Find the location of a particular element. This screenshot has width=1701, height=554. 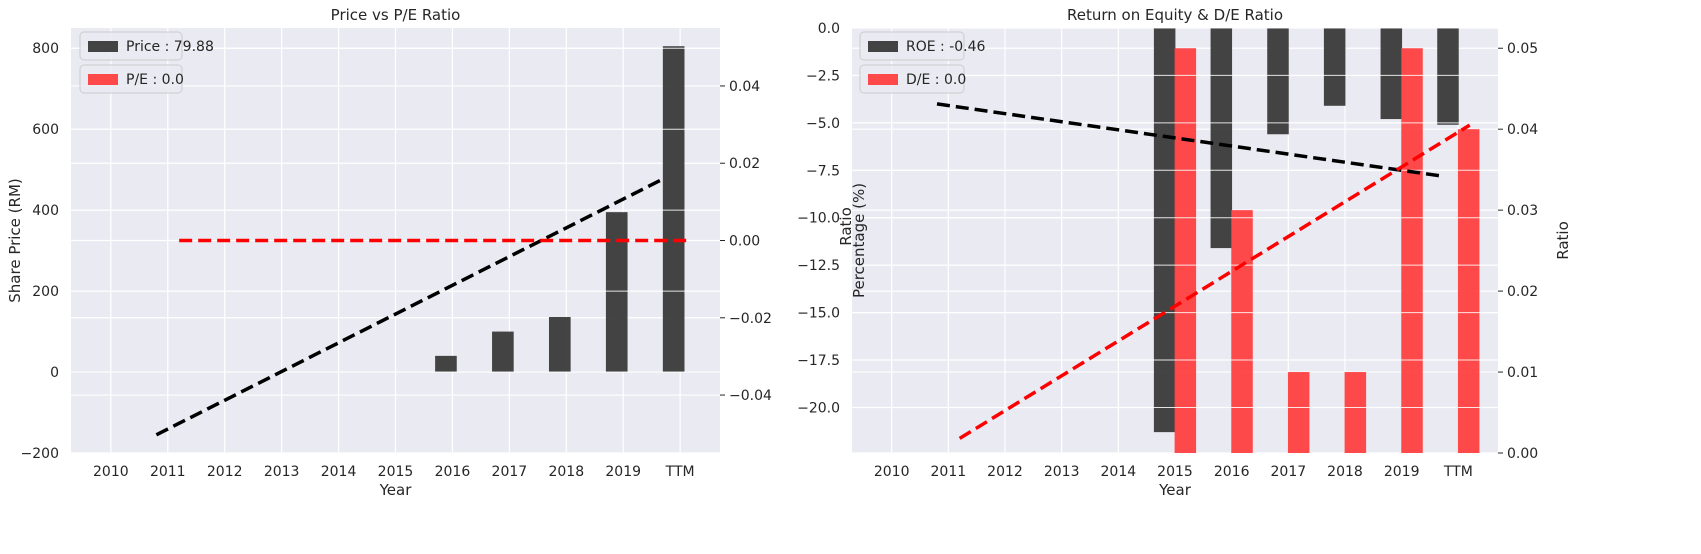

chart-title: Price vs P/E Ratio is located at coordinates (396, 15).